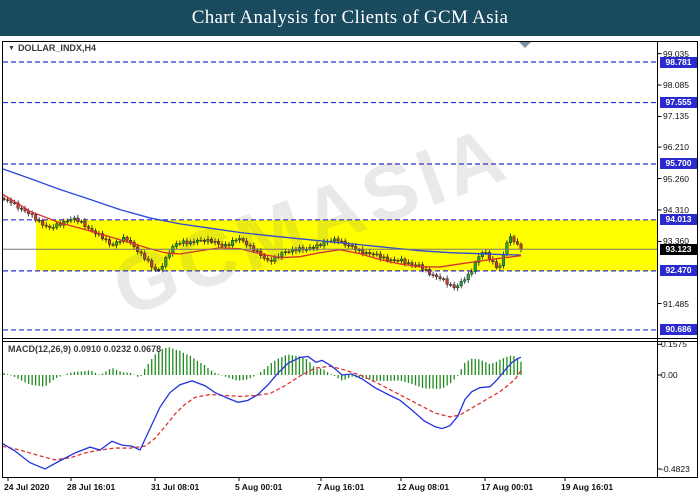 The image size is (700, 500). Describe the element at coordinates (669, 375) in the screenshot. I see `macd-tick-label: 0.00` at that location.